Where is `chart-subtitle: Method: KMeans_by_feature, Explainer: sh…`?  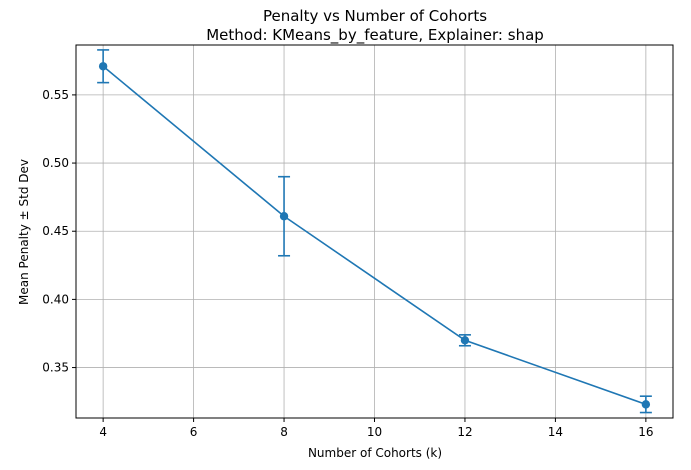
chart-subtitle: Method: KMeans_by_feature, Explainer: sh… is located at coordinates (375, 35).